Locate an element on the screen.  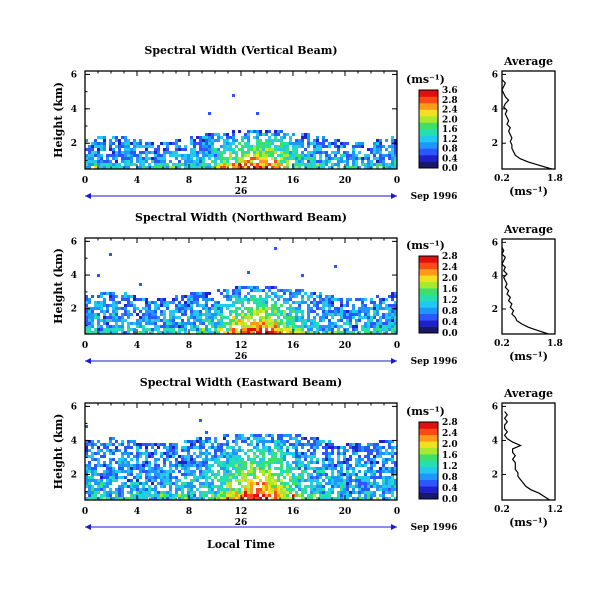
colorbar-tick-label: 0.8 is located at coordinates (450, 478).